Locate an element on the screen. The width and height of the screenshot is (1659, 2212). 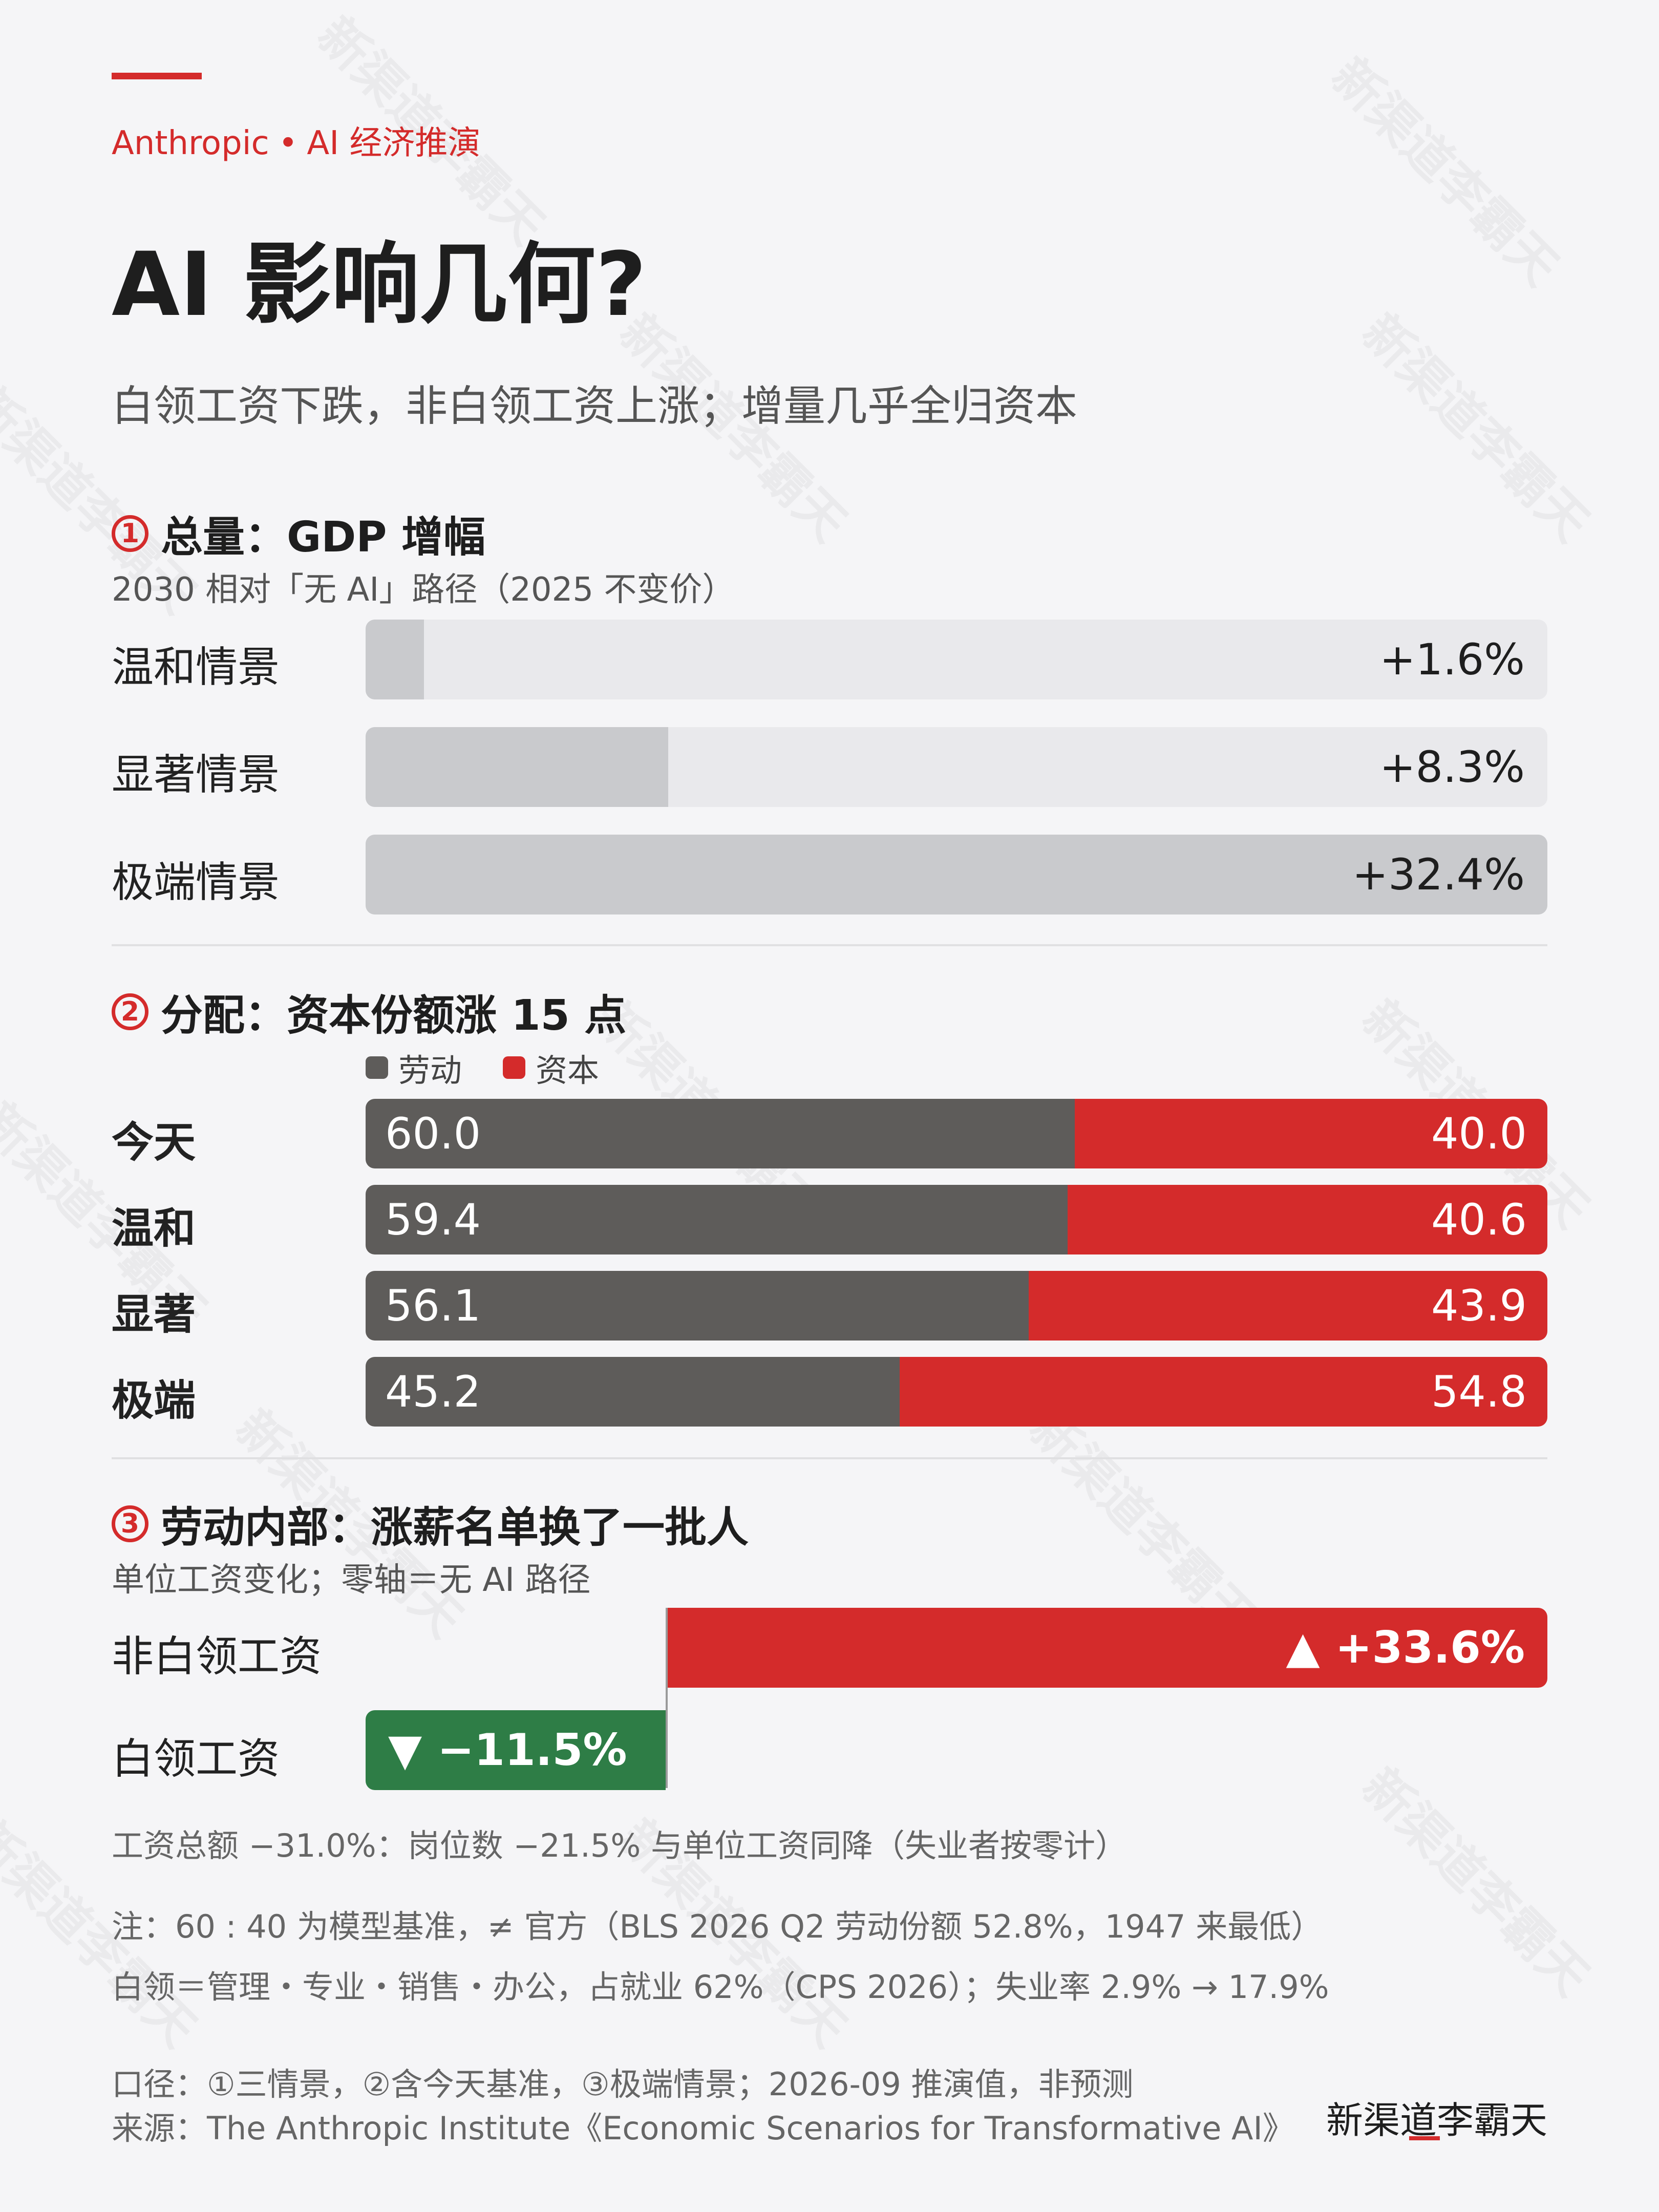
capital-segment: 40.6 is located at coordinates (1307, 1220).